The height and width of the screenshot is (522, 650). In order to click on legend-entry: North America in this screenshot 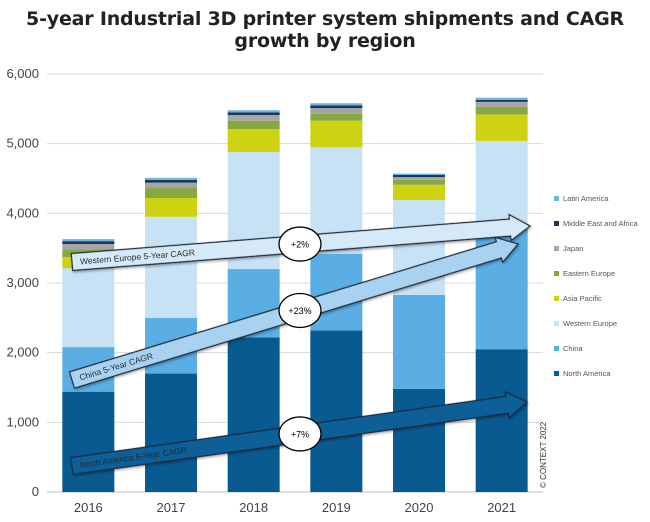, I will do `click(587, 373)`.